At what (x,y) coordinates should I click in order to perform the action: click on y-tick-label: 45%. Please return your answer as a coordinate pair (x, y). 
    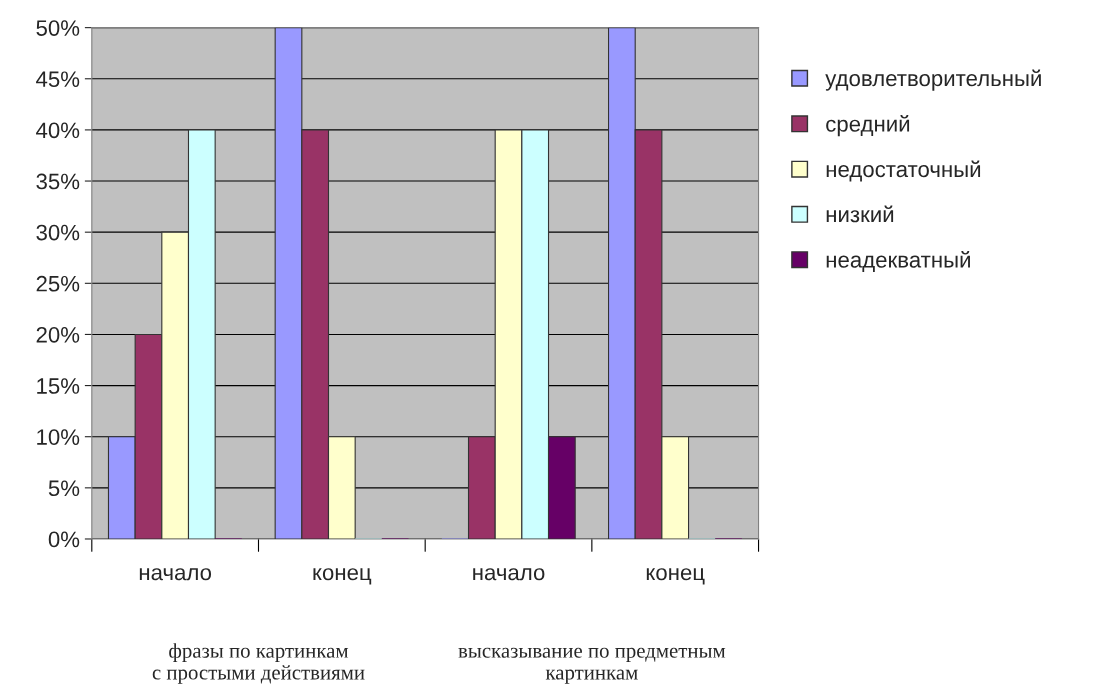
    Looking at the image, I should click on (58, 79).